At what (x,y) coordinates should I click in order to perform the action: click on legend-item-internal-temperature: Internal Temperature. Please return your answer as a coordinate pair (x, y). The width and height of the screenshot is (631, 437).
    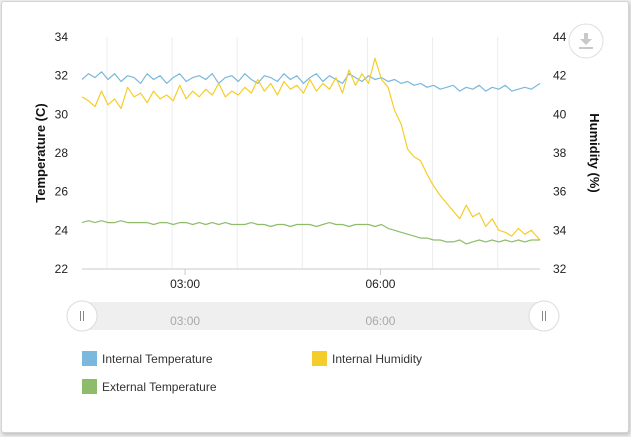
    Looking at the image, I should click on (147, 358).